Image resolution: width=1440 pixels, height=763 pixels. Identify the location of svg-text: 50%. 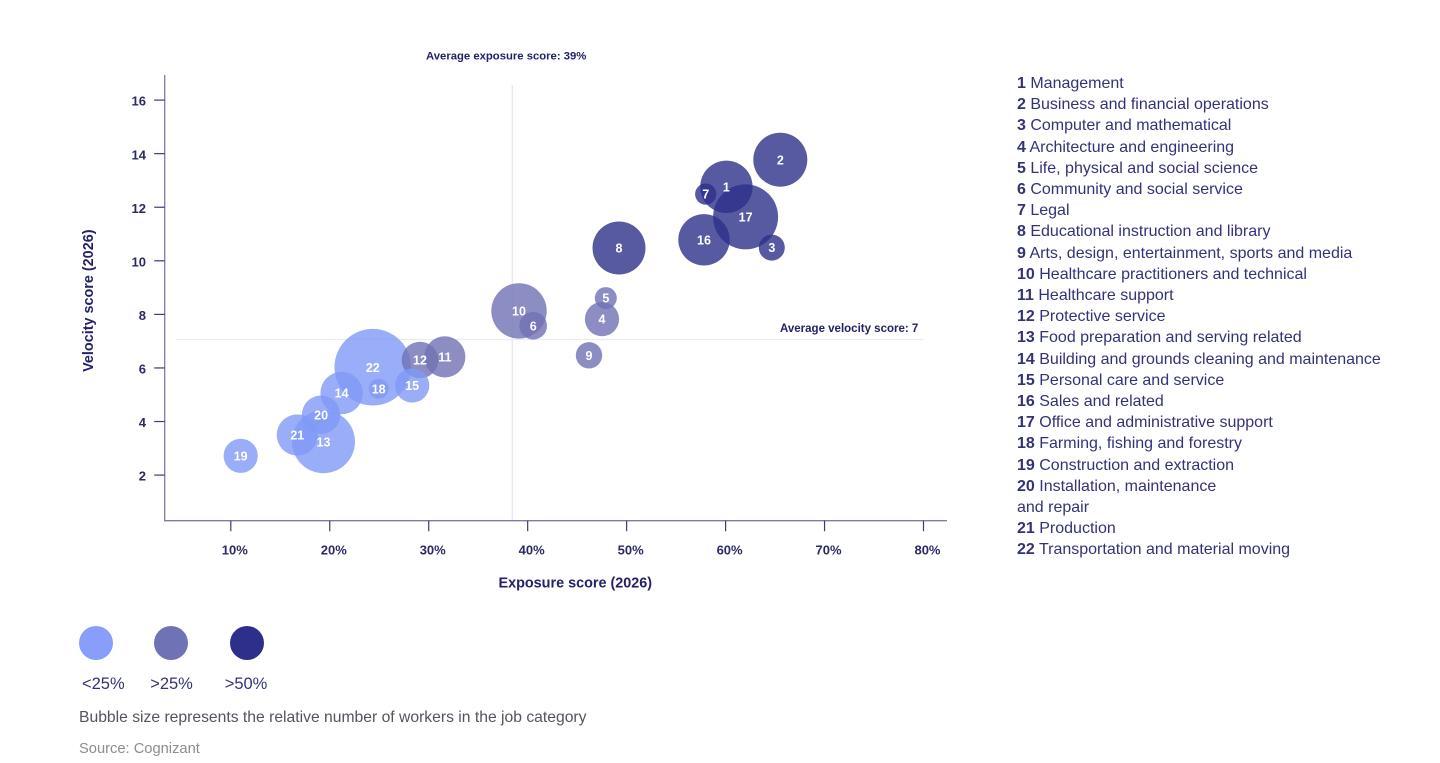
(631, 550).